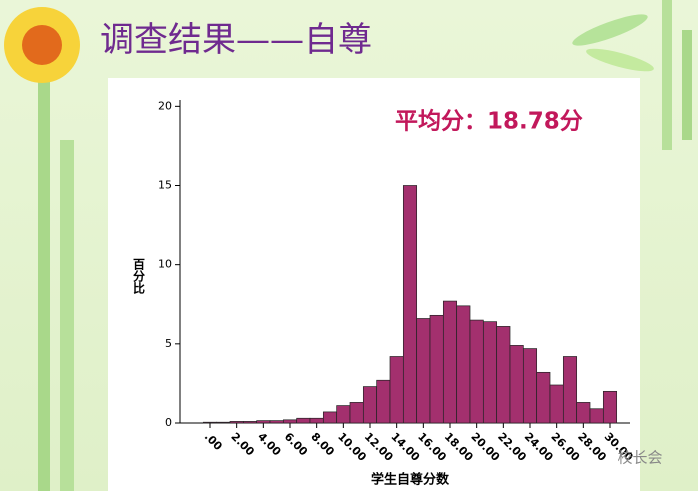 The height and width of the screenshot is (491, 698). I want to click on x-axis-label: 学生自尊分数, so click(410, 480).